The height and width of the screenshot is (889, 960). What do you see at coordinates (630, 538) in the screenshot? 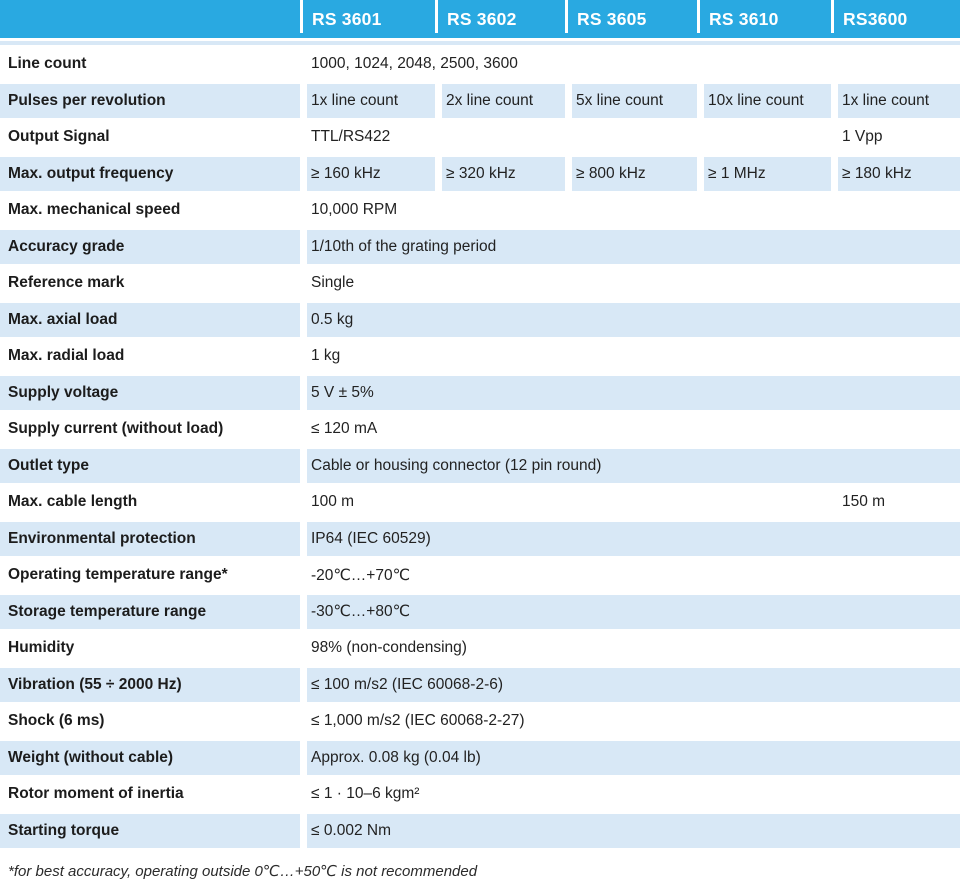
I see `row-value: IP64 (IEC 60529)` at bounding box center [630, 538].